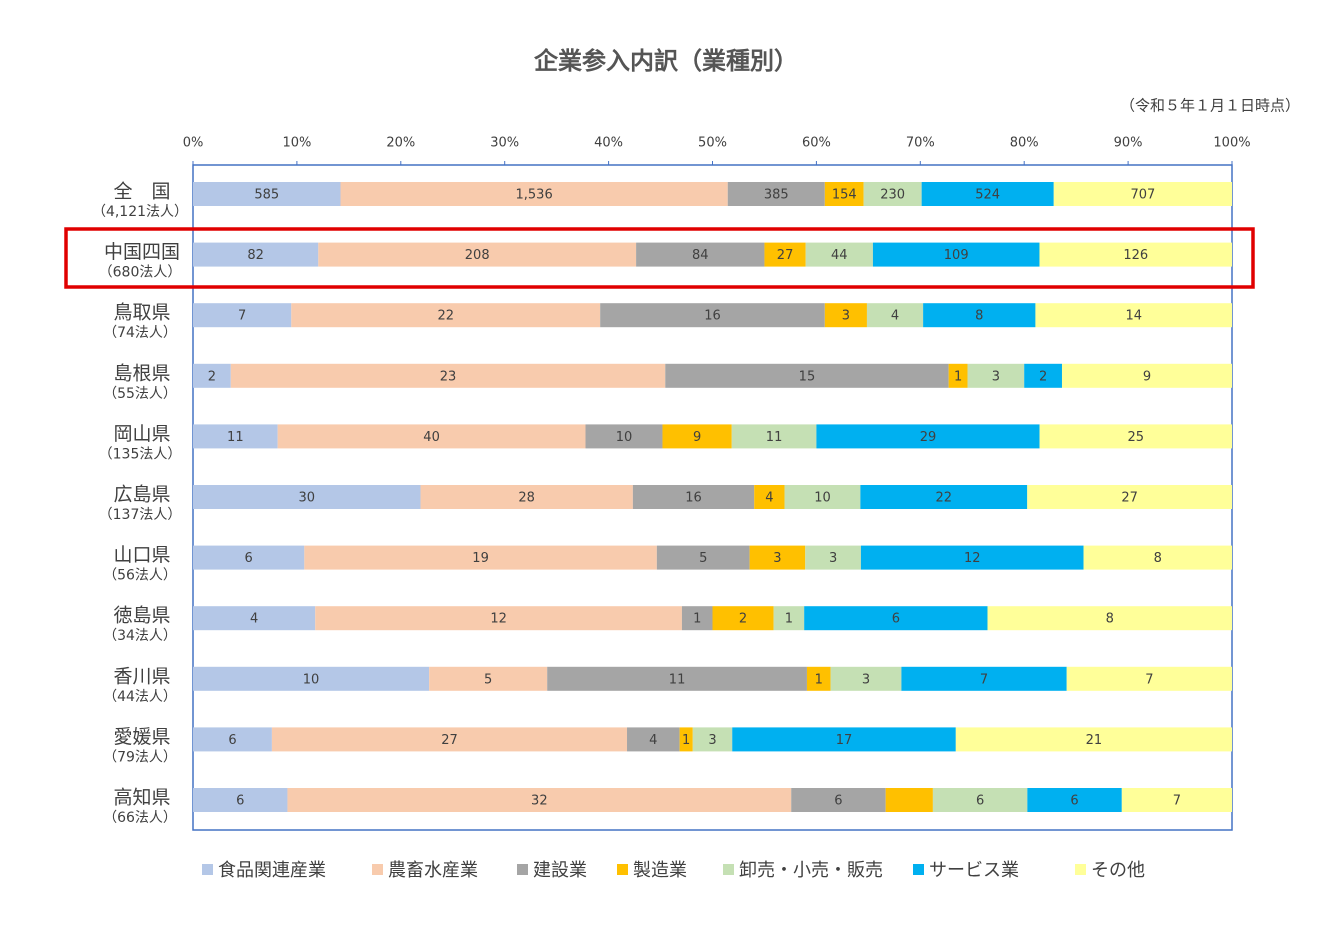 Image resolution: width=1332 pixels, height=925 pixels. What do you see at coordinates (1094, 740) in the screenshot?
I see `data-label: 21` at bounding box center [1094, 740].